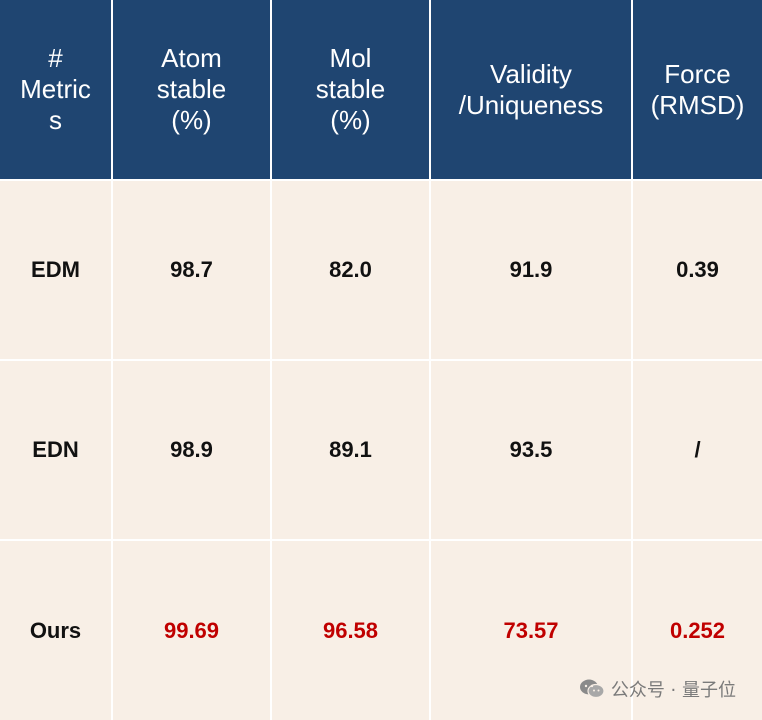 This screenshot has width=762, height=720. I want to click on watermark-text: 公众号 · 量子位, so click(673, 690).